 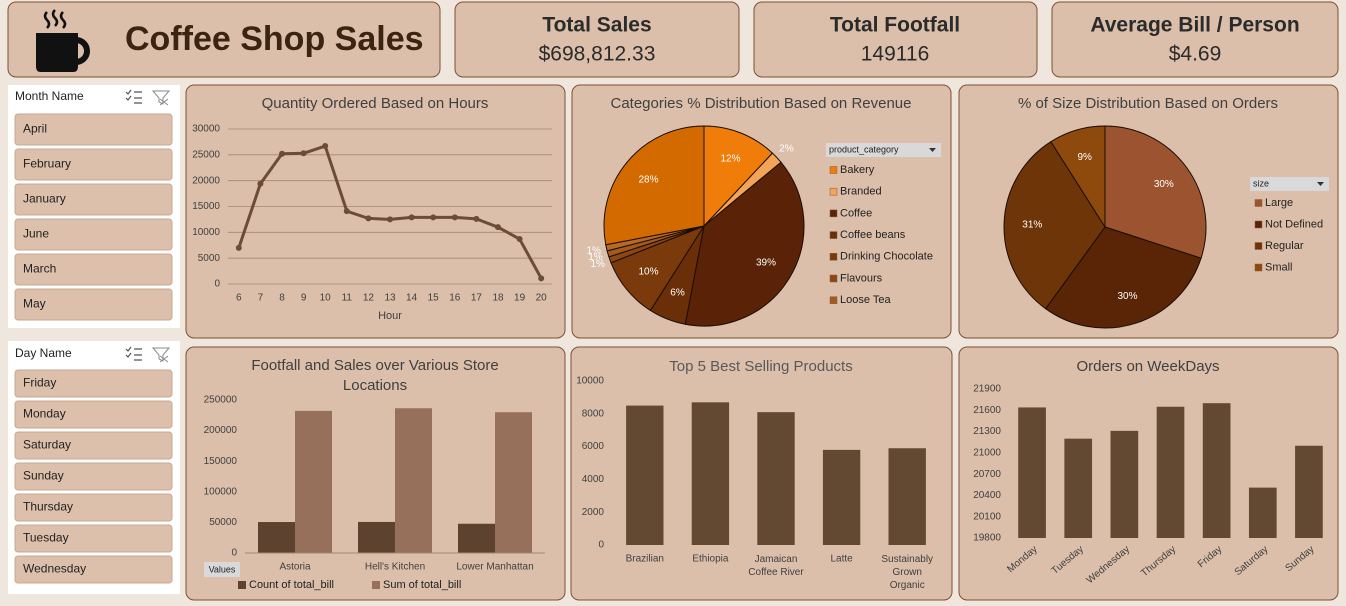 What do you see at coordinates (760, 366) in the screenshot?
I see `chart-title: Top 5 Best Selling Products` at bounding box center [760, 366].